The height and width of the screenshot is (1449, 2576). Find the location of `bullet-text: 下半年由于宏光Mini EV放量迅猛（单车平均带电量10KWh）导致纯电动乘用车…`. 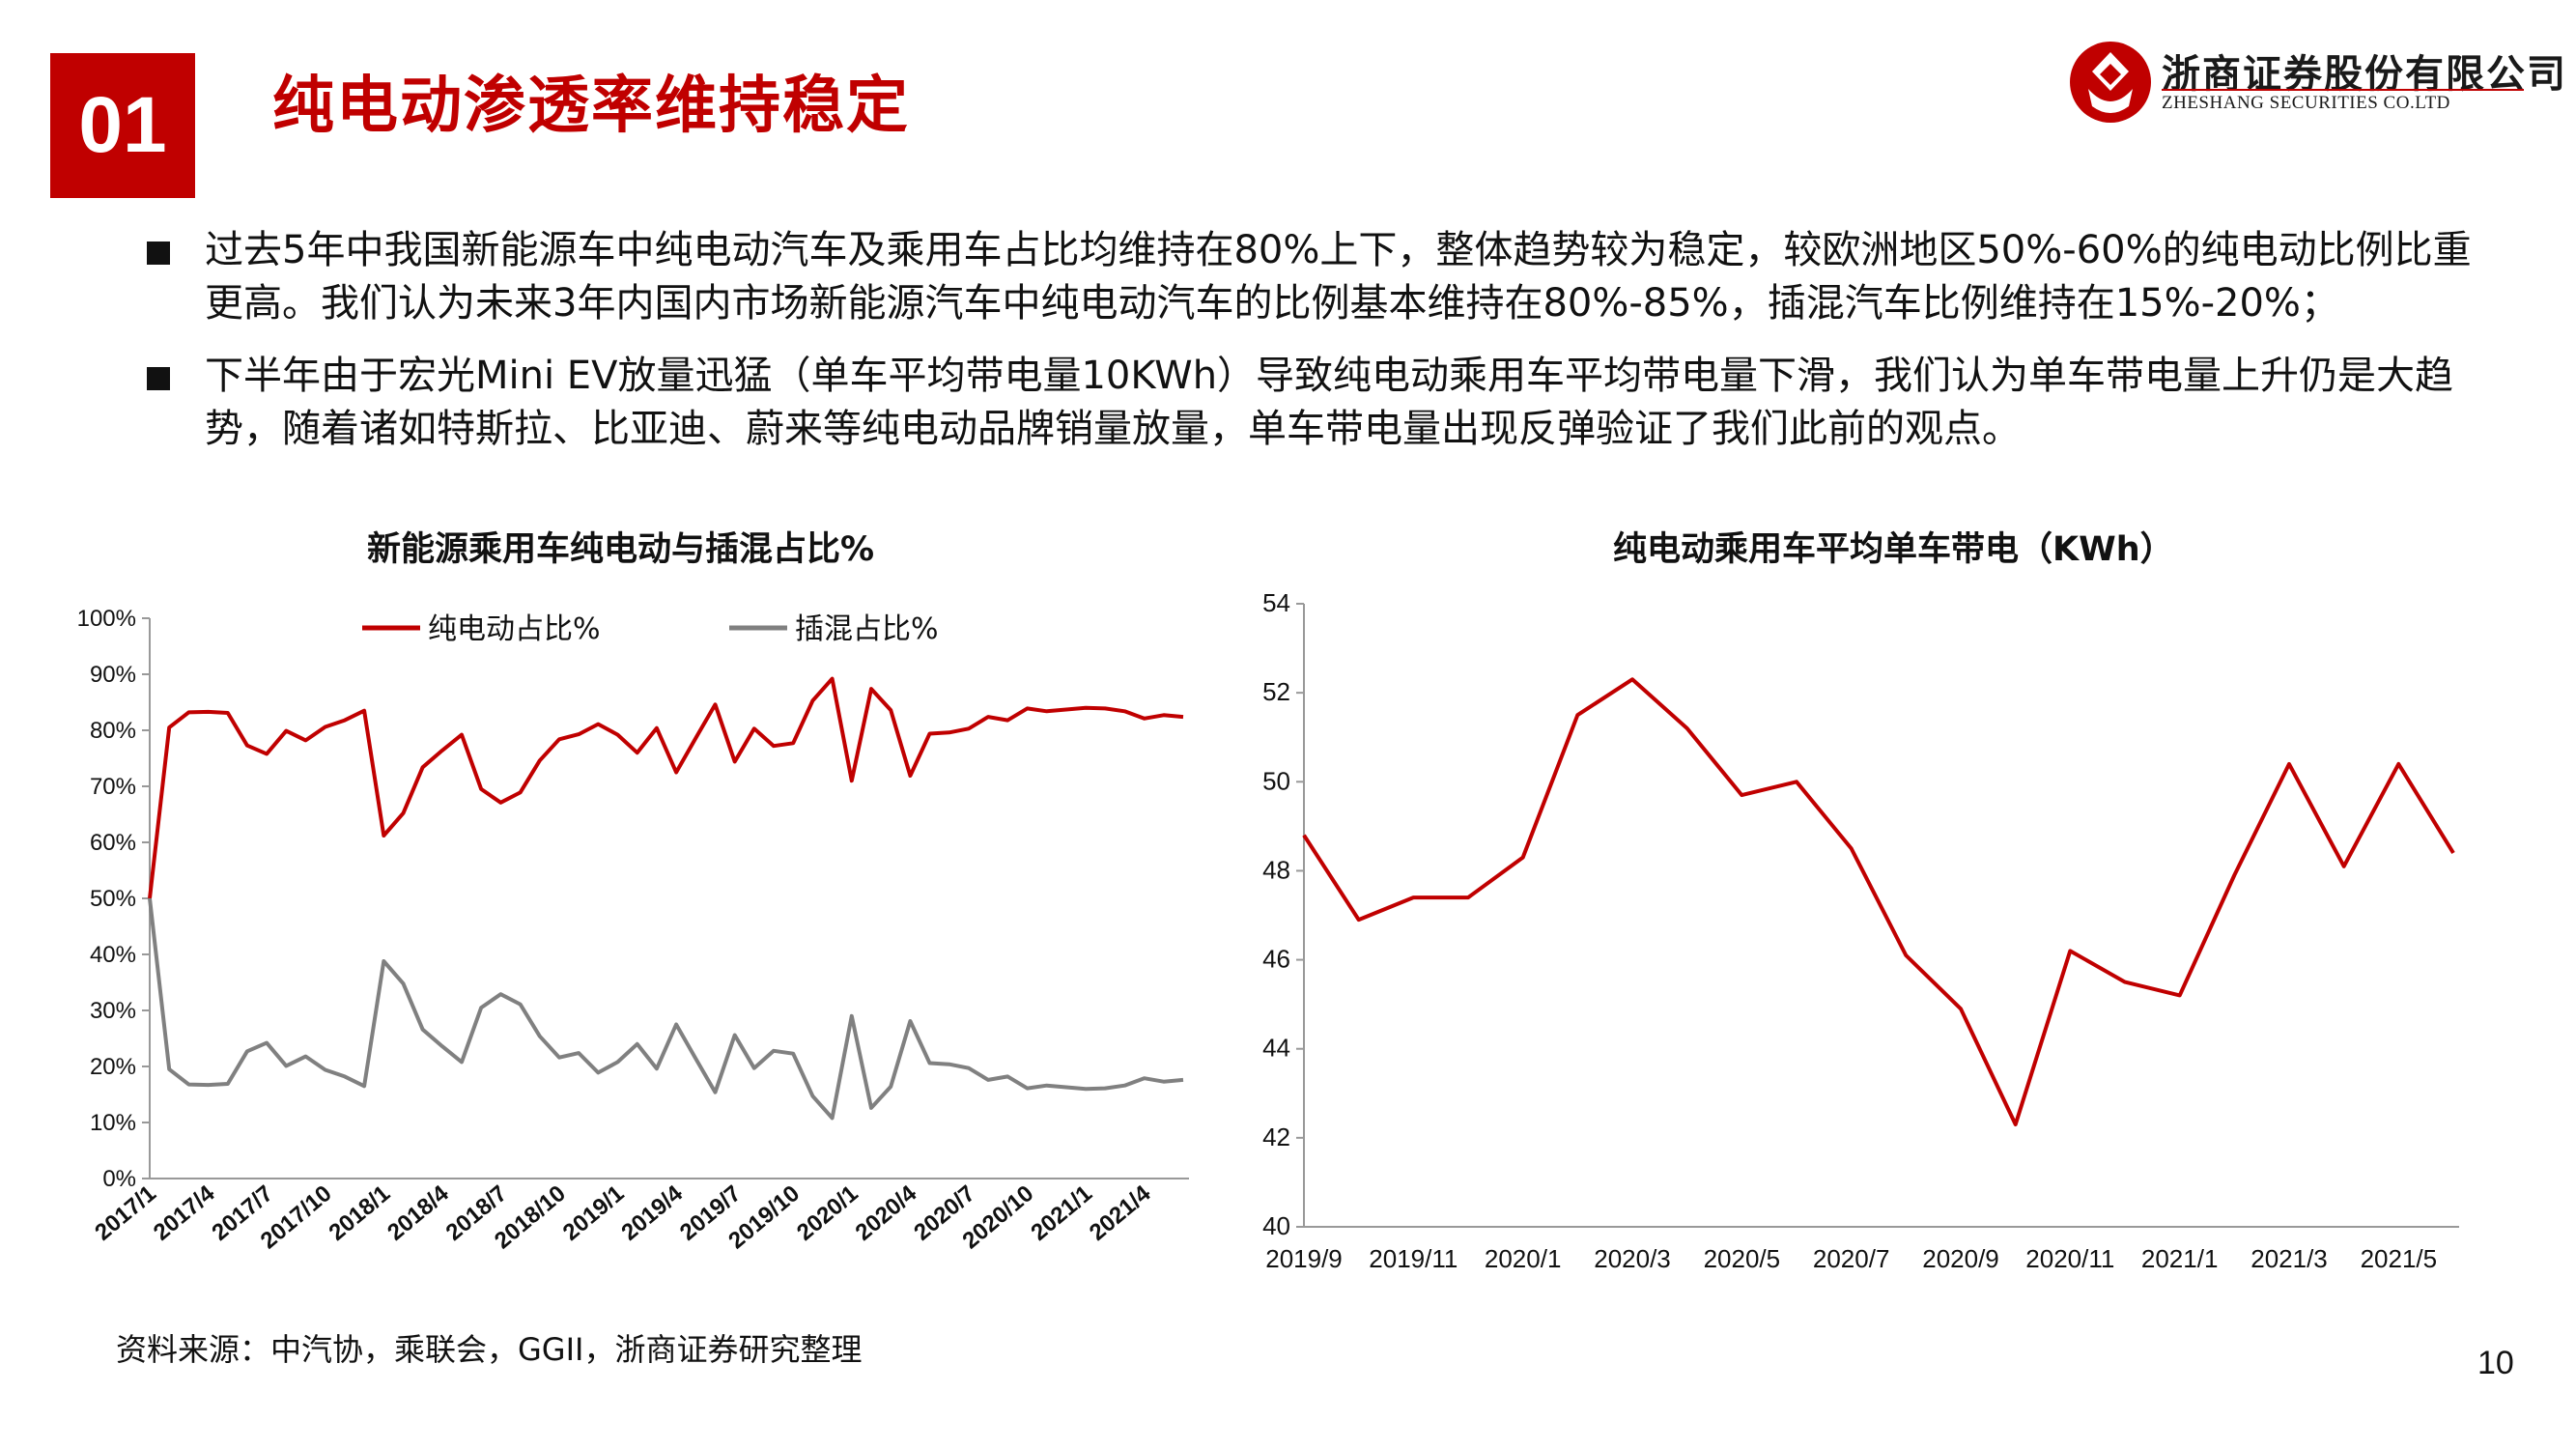

bullet-text: 下半年由于宏光Mini EV放量迅猛（单车平均带电量10KWh）导致纯电动乘用车… is located at coordinates (1329, 402).